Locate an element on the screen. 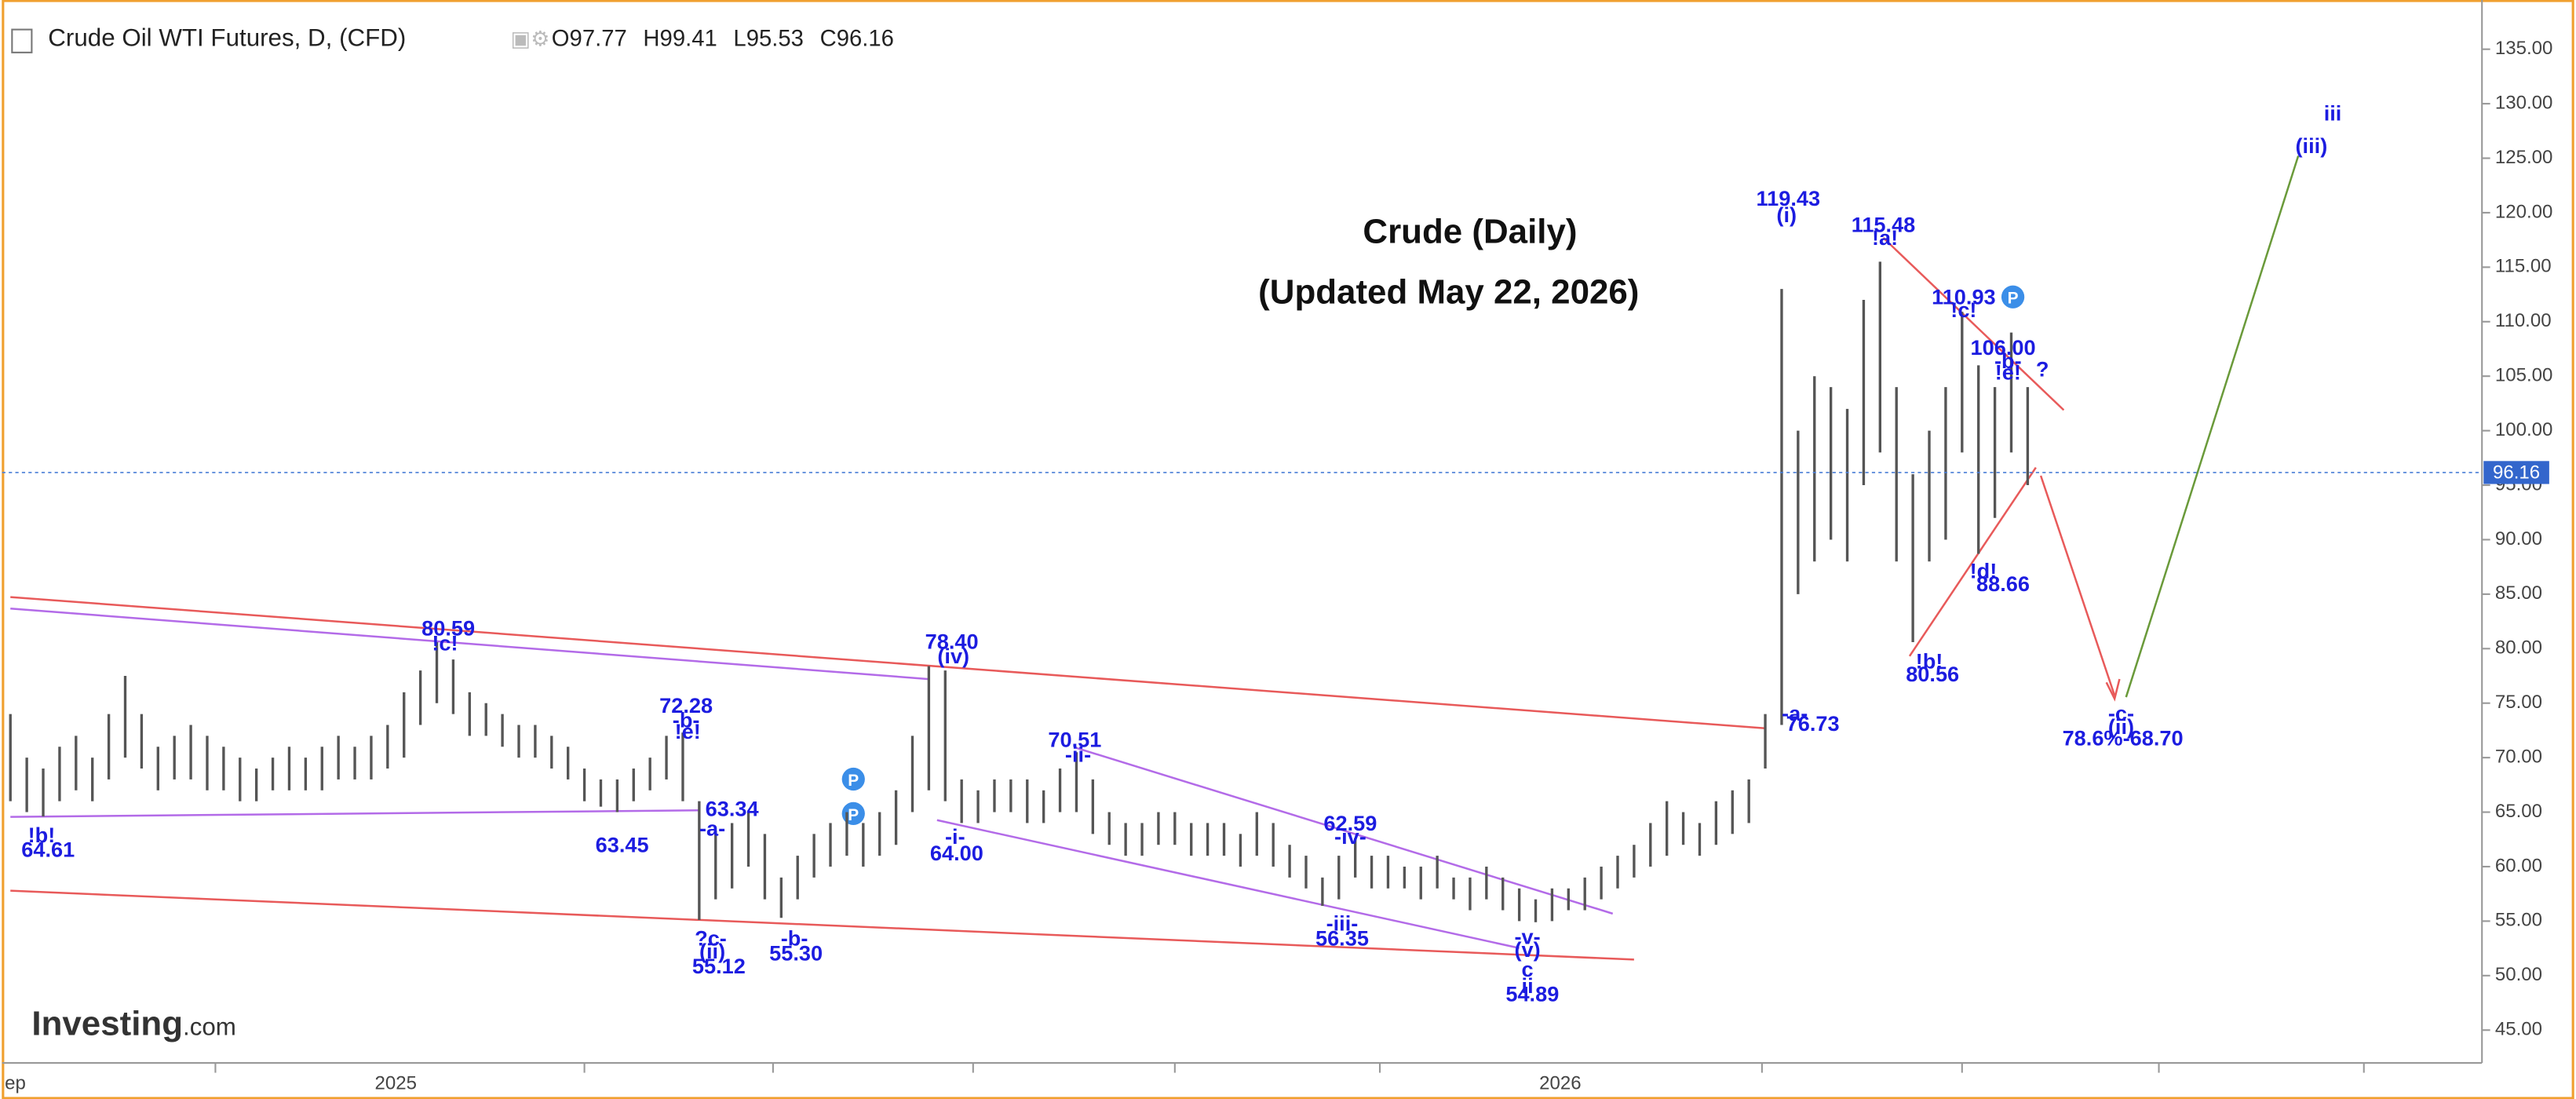 This screenshot has height=1099, width=2576. wave-label: (v) is located at coordinates (1527, 950).